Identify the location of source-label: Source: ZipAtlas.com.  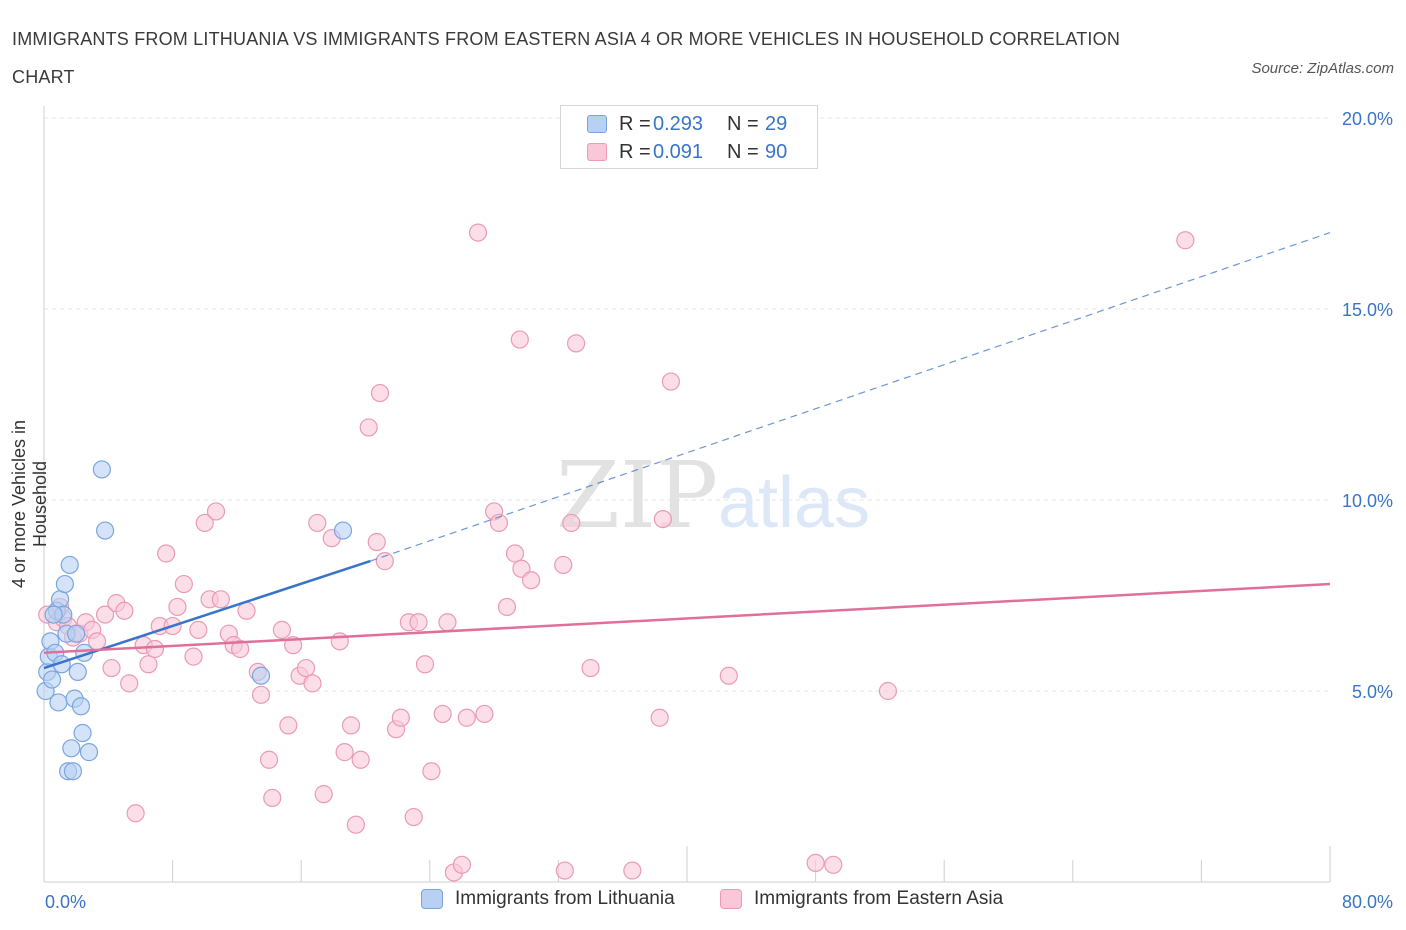
(1322, 68).